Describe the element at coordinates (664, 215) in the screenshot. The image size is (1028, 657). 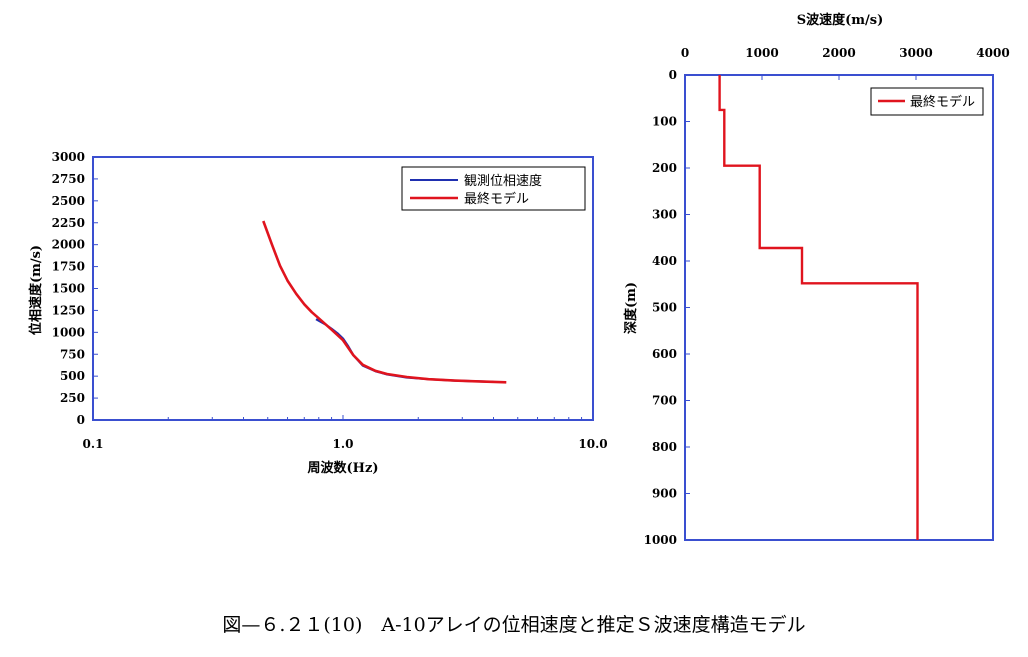
I see `right-y-tick-label: 300` at that location.